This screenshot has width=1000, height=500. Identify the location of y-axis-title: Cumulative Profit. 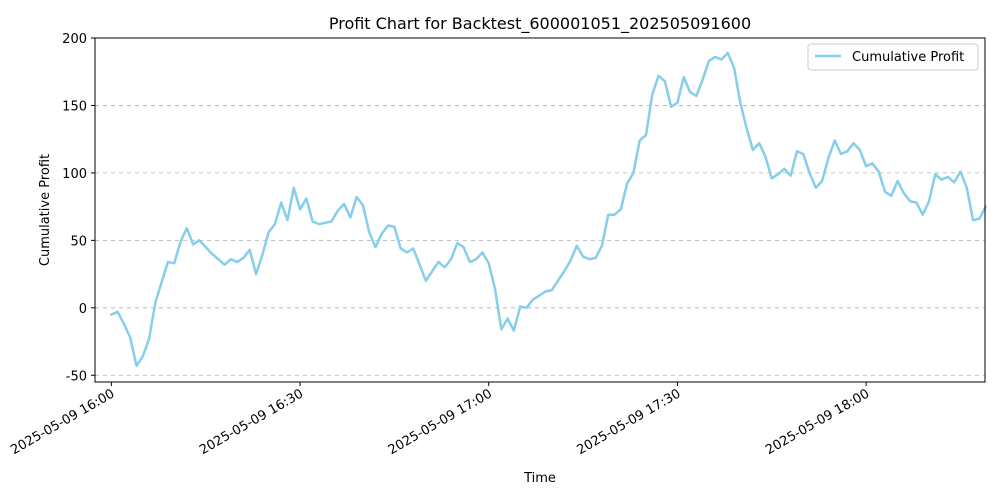
(45, 210).